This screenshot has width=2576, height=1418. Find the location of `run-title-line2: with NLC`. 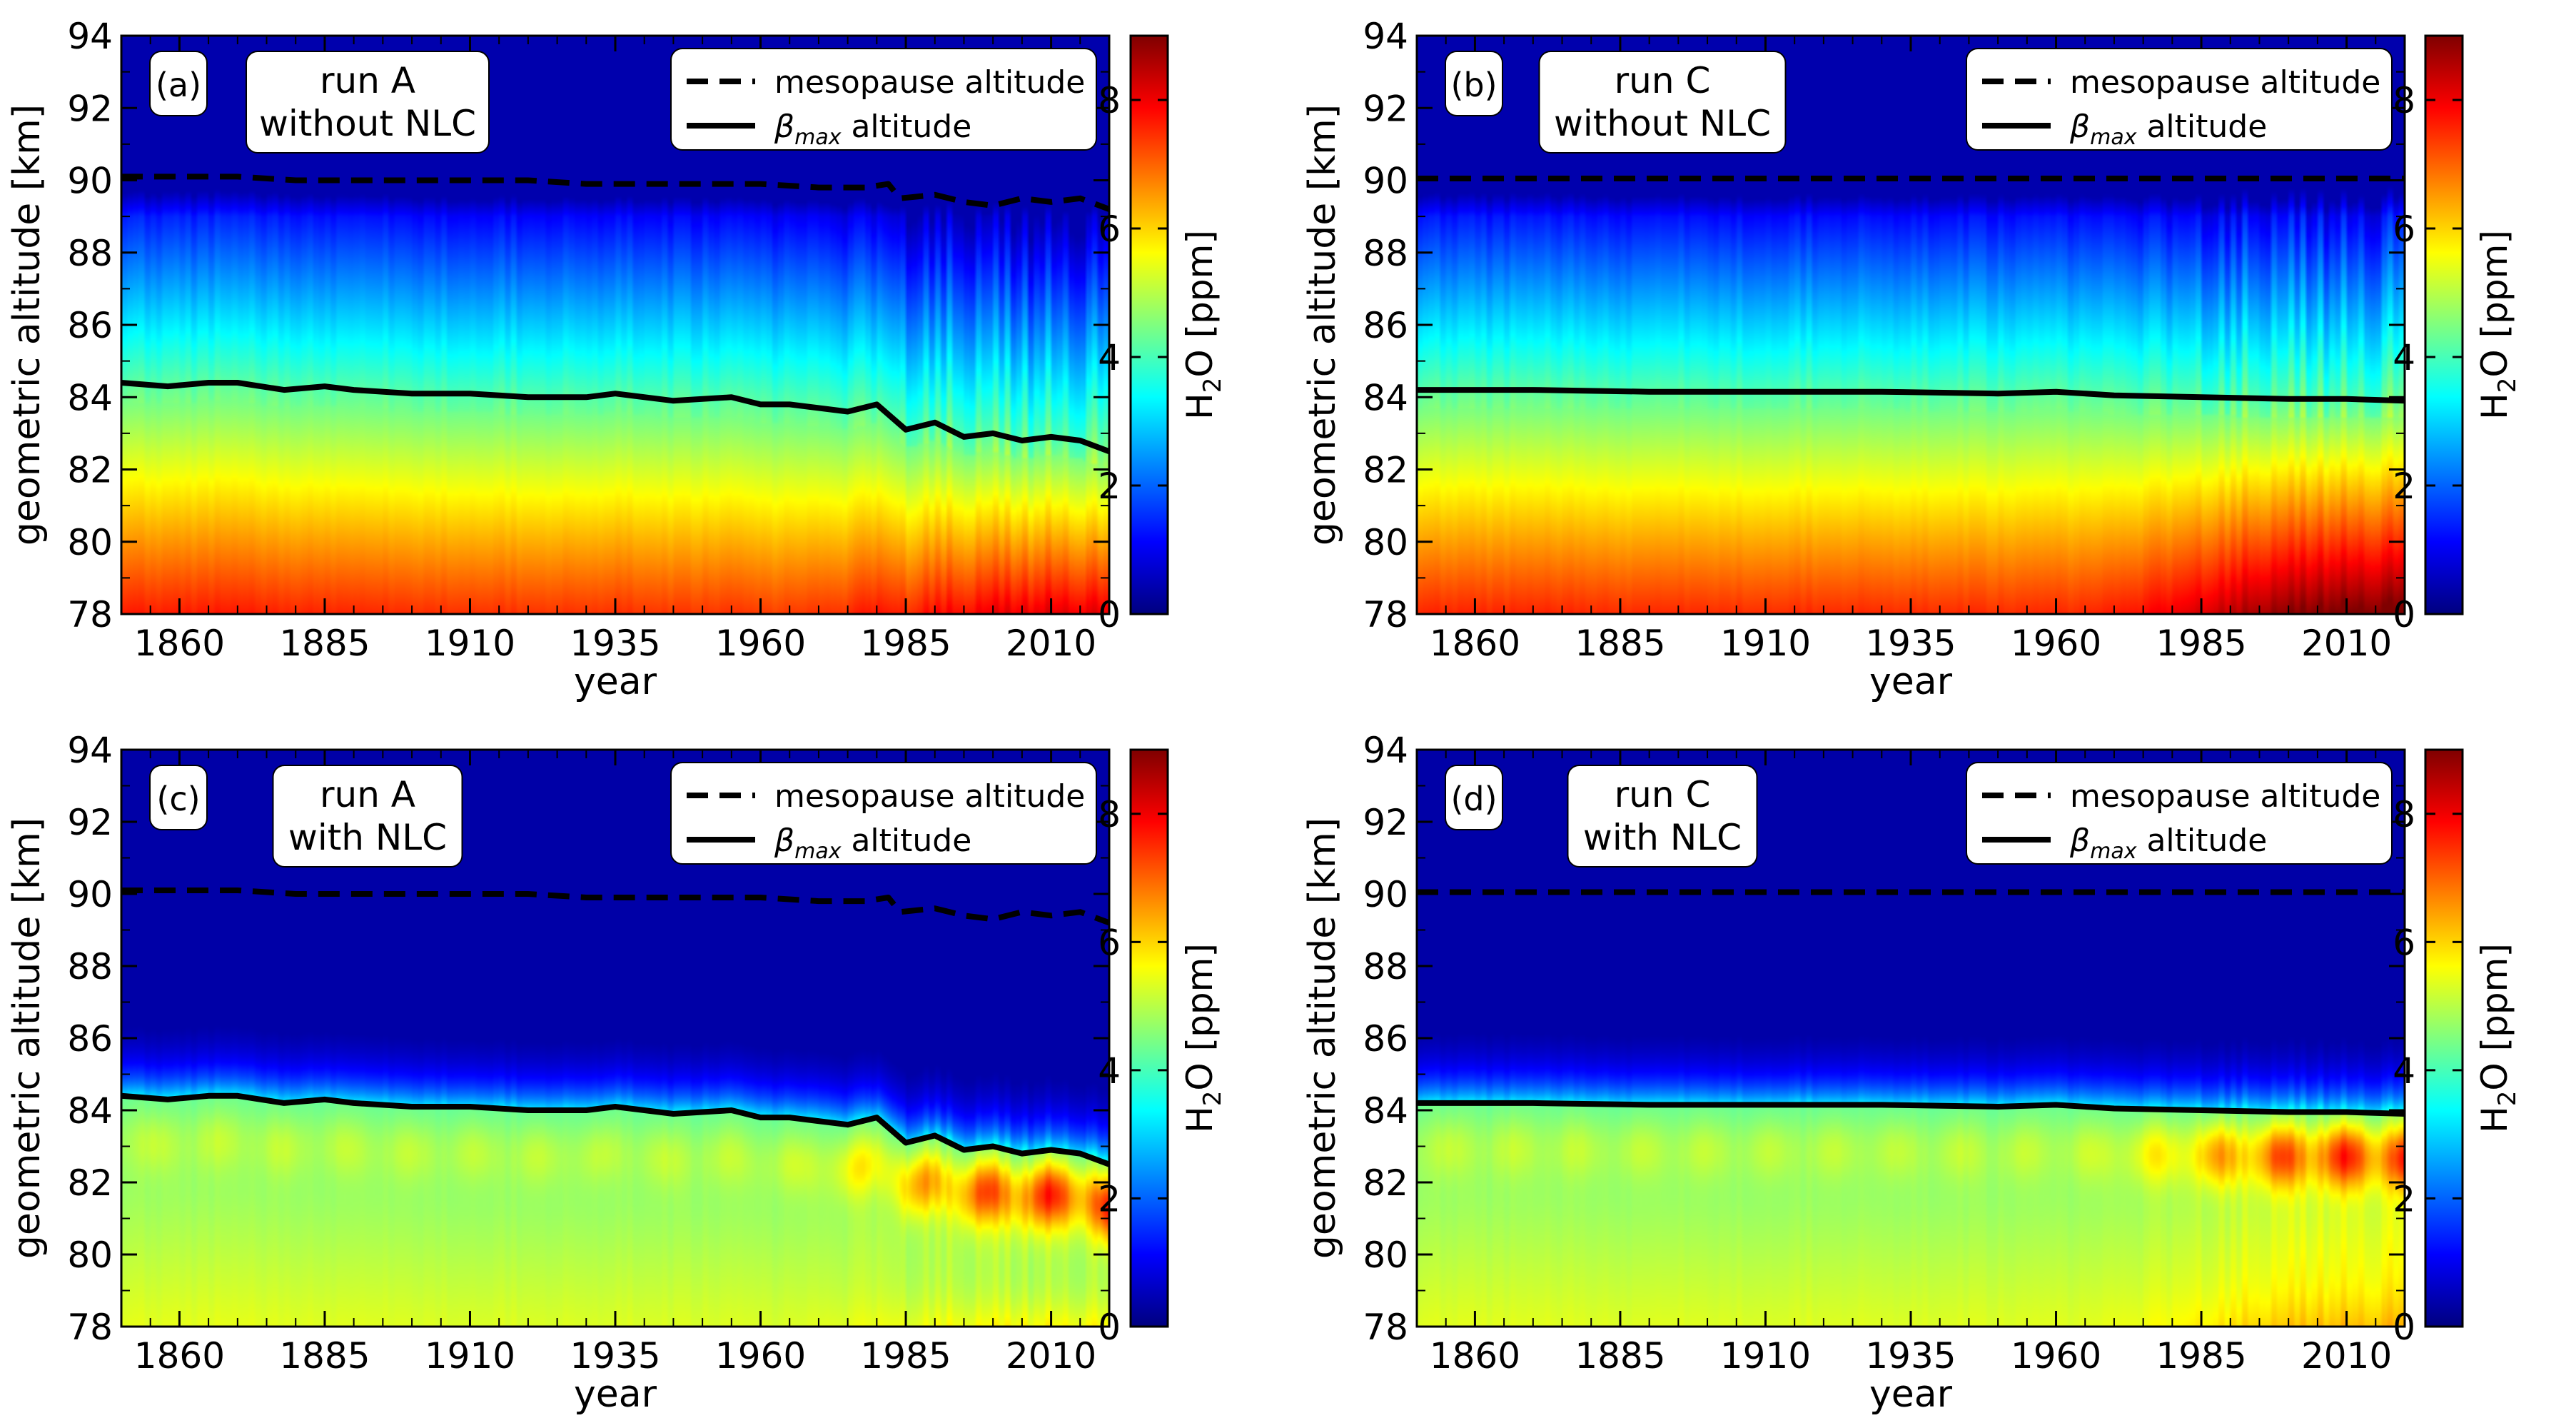

run-title-line2: with NLC is located at coordinates (1662, 837).